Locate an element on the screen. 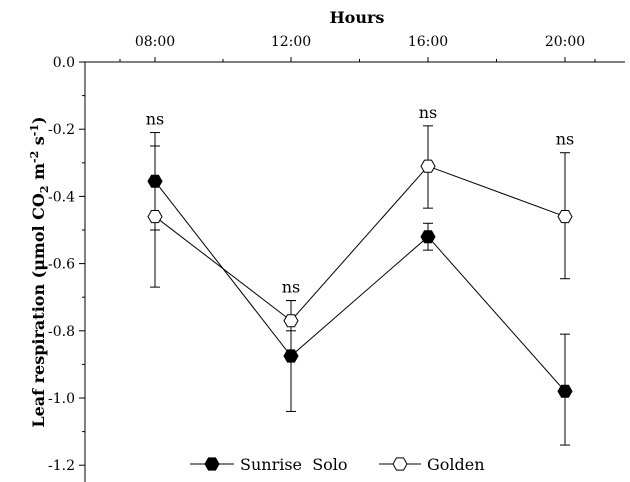 This screenshot has height=482, width=630. y-axis-title: Leaf respiration (μmol CO2 m-2 s-1) is located at coordinates (39, 271).